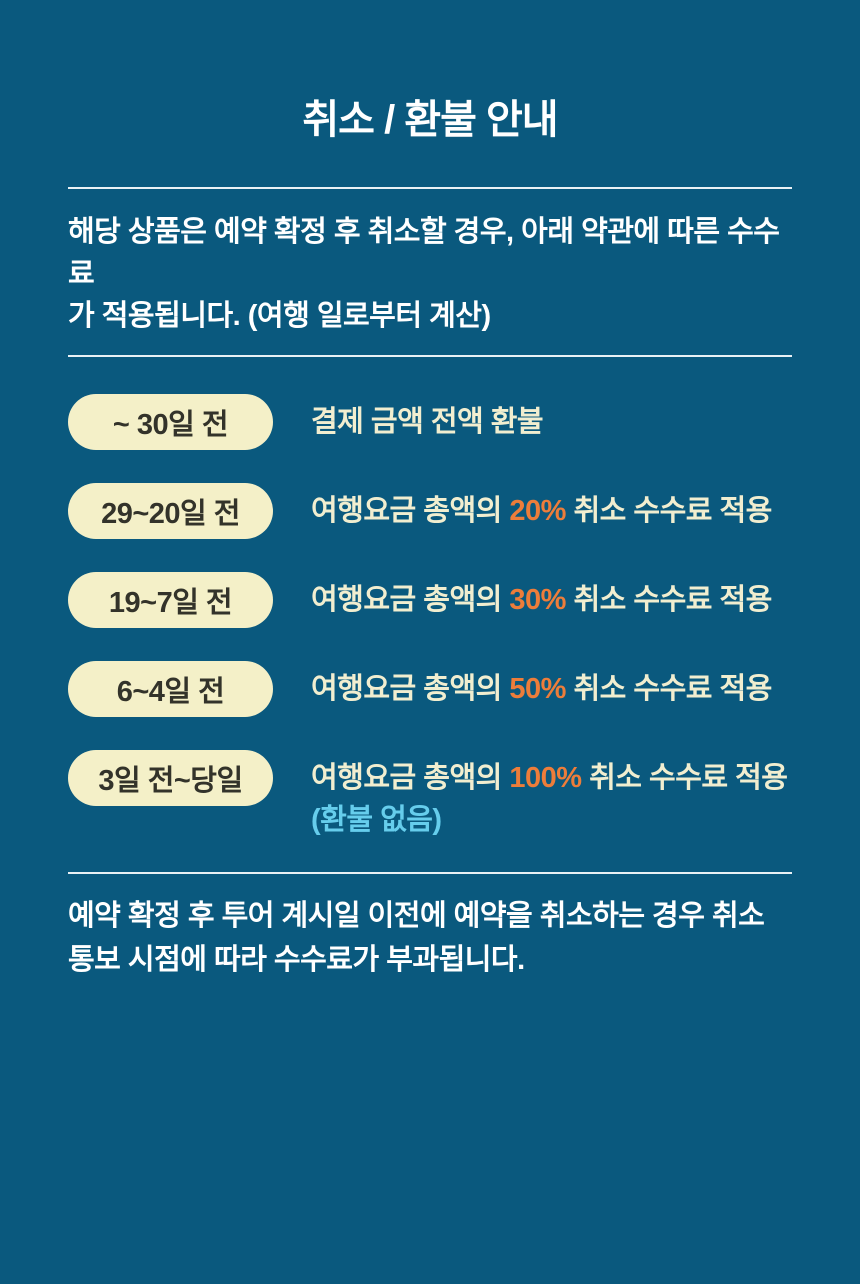 Image resolution: width=860 pixels, height=1284 pixels. Describe the element at coordinates (424, 253) in the screenshot. I see `intro-line: 해당 상품은 예약 확정 후 취소할 경우, 아래 약관에 따른 수수료` at that location.